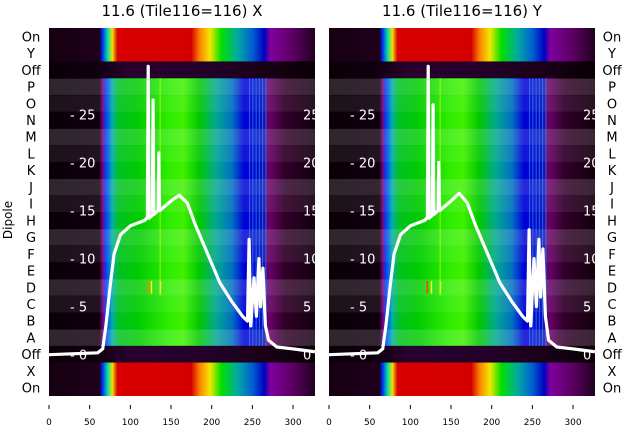 The height and width of the screenshot is (440, 640). I want to click on overlay-ytick-label: - 25, so click(362, 115).